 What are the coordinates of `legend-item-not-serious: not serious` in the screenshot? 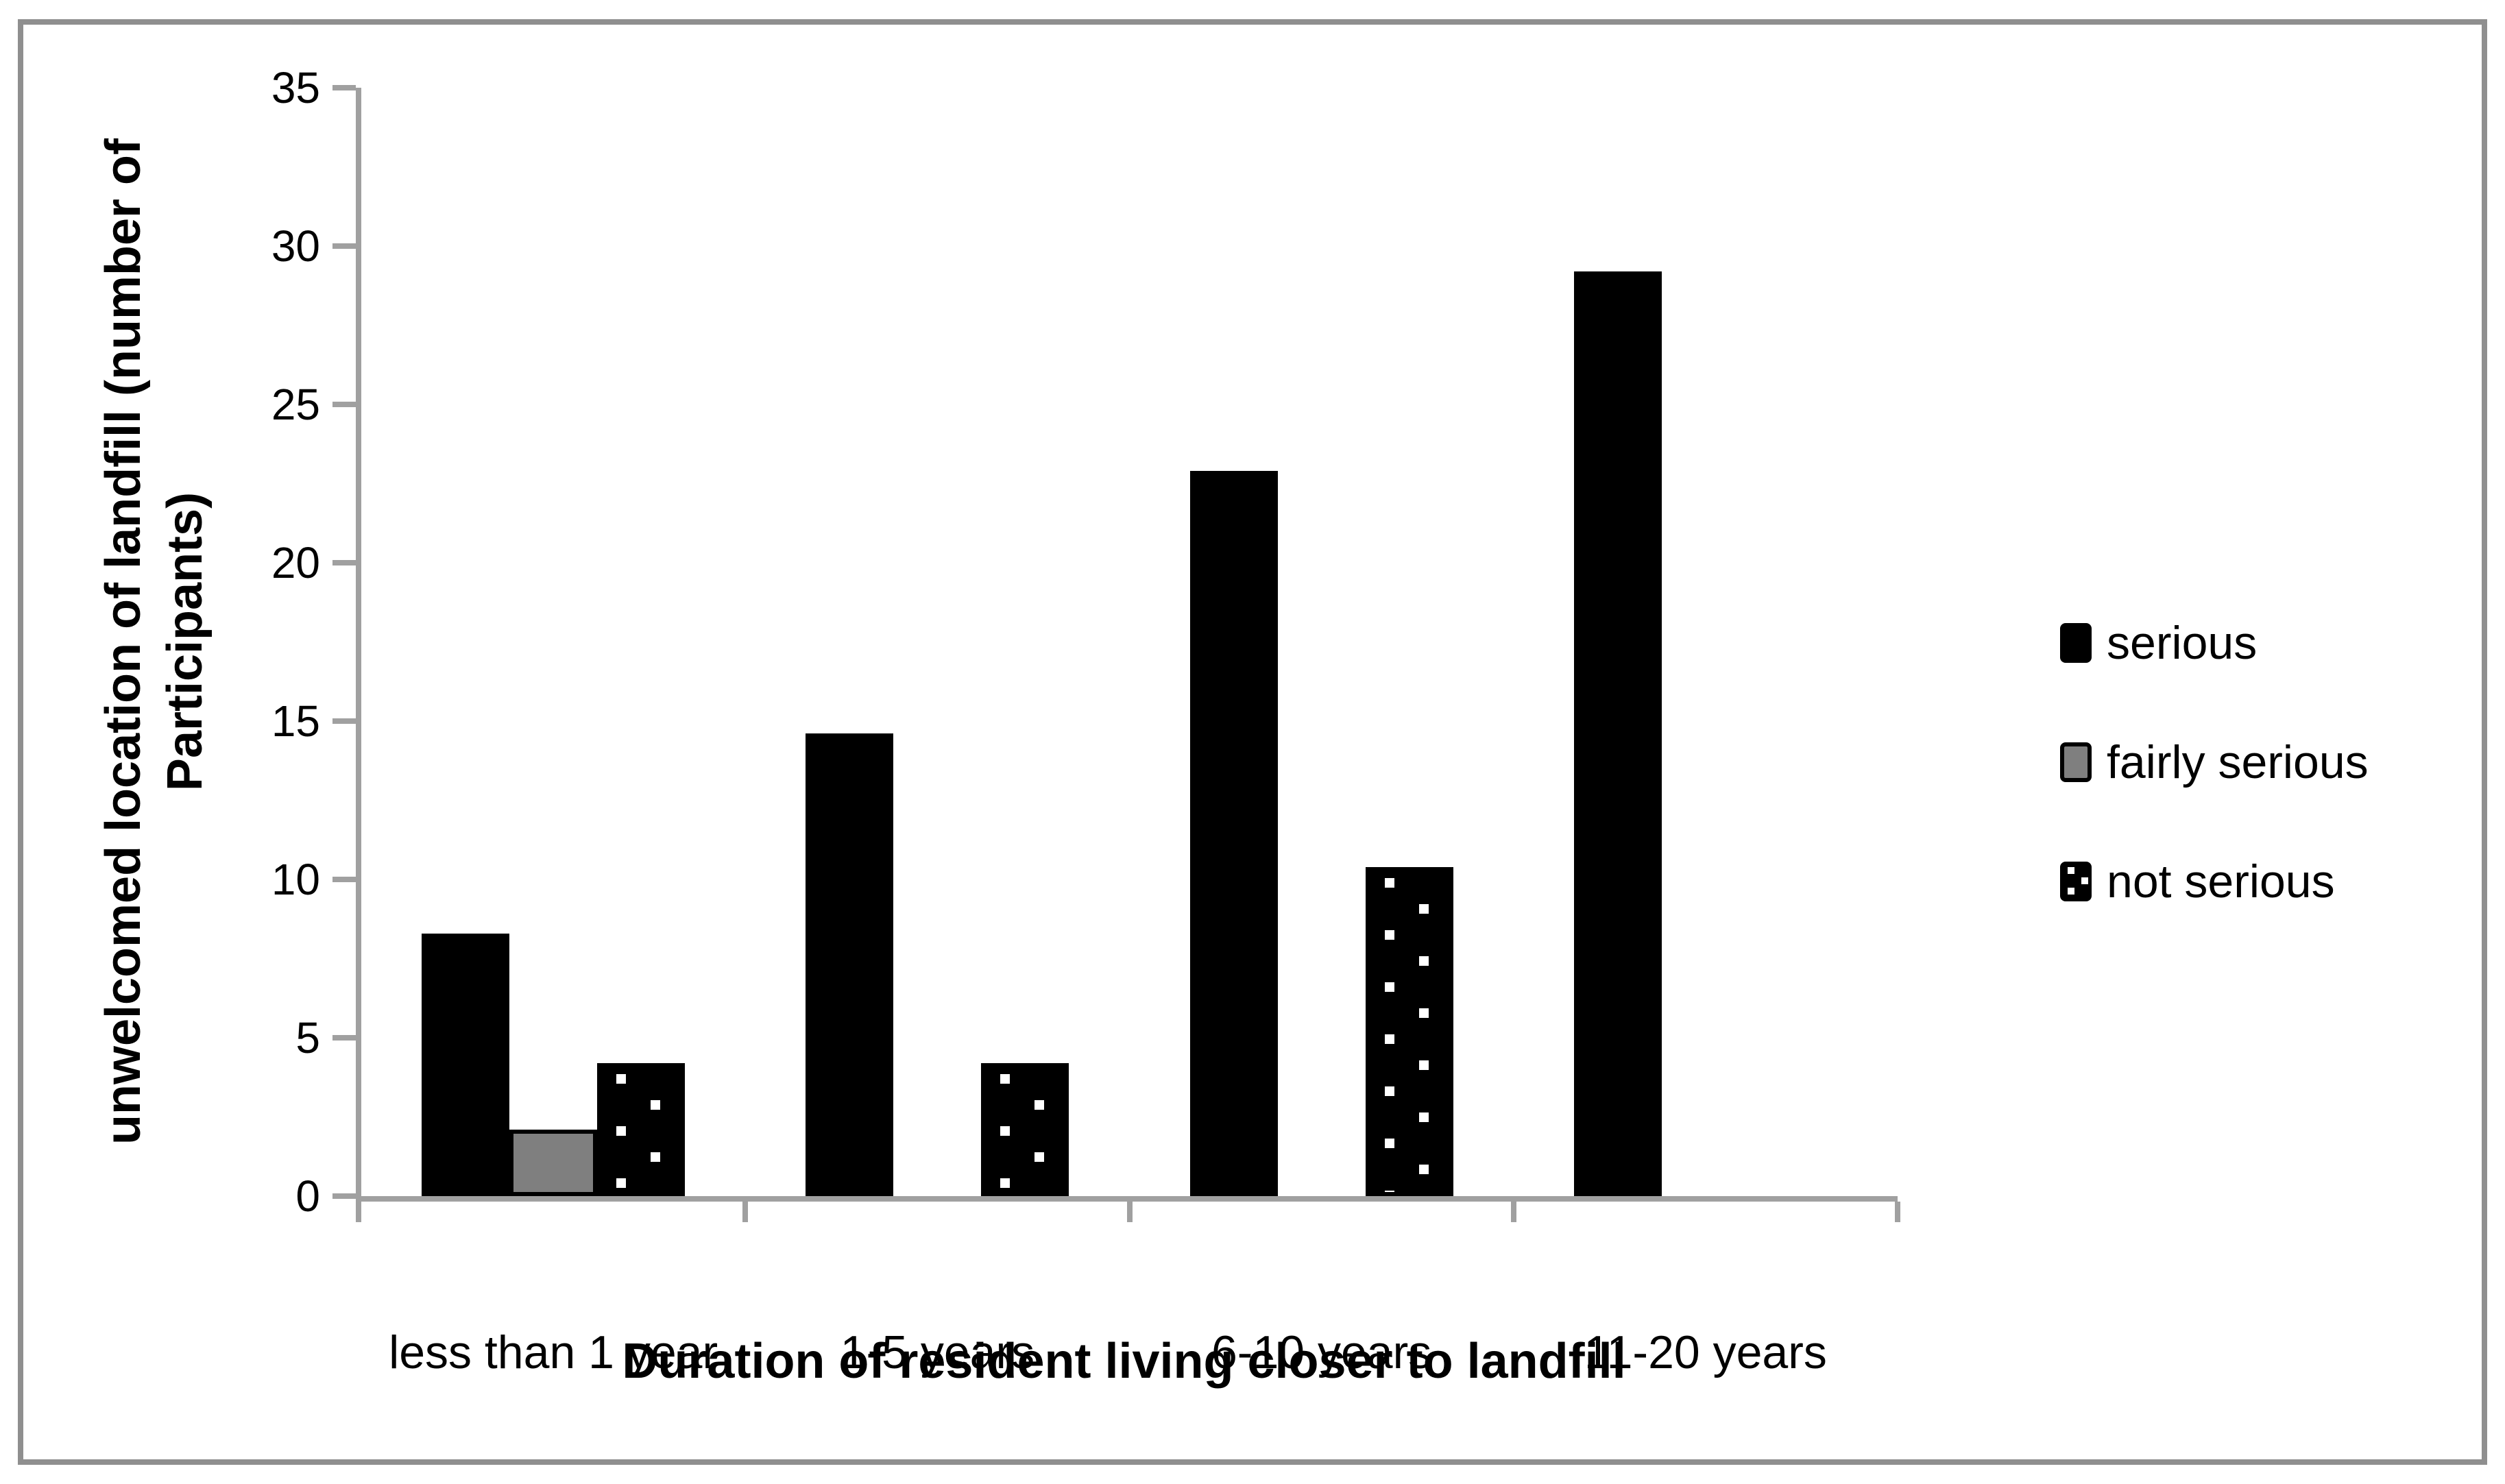 It's located at (2214, 882).